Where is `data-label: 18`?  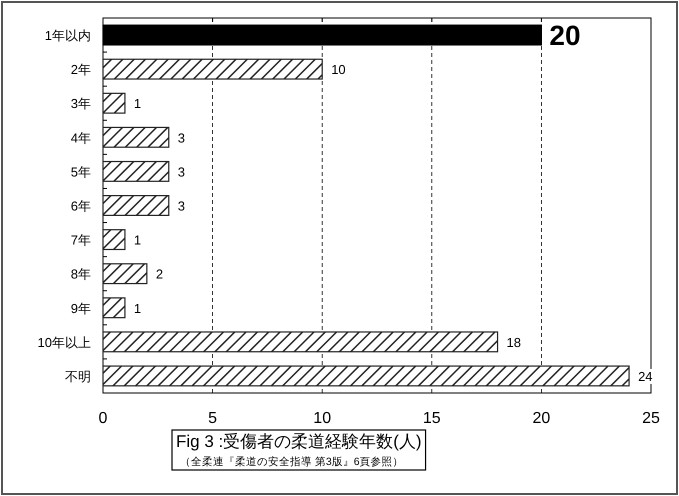 data-label: 18 is located at coordinates (514, 342).